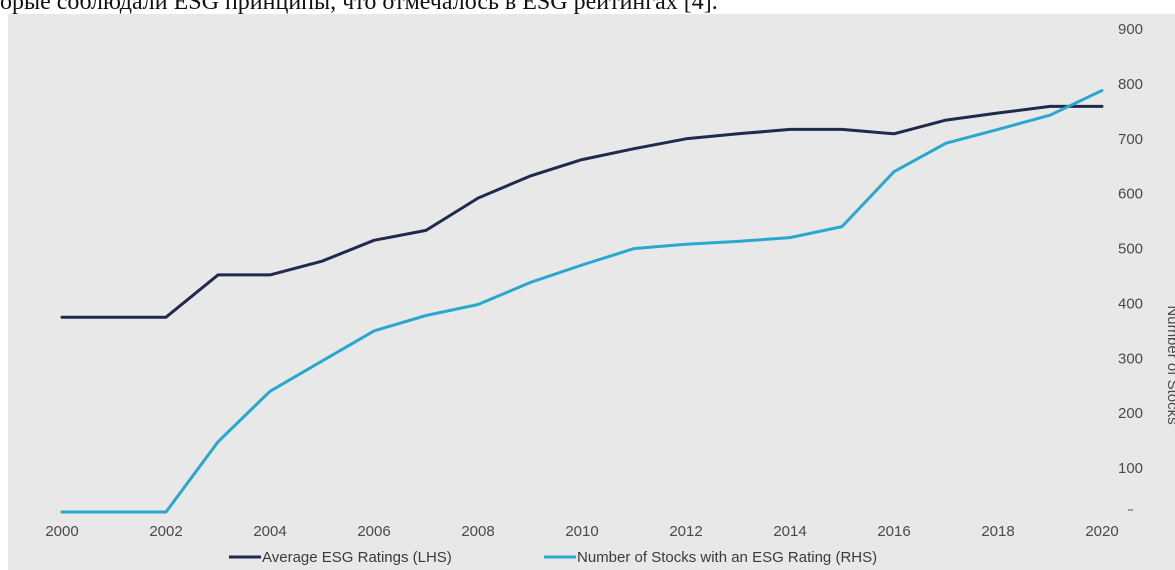 The width and height of the screenshot is (1175, 570). I want to click on x-tick-label: 2008, so click(477, 531).